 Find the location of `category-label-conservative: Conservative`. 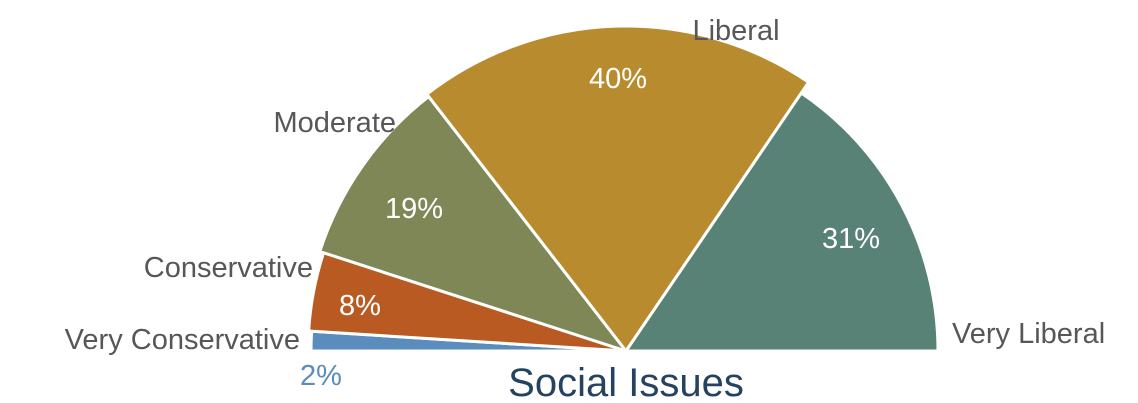

category-label-conservative: Conservative is located at coordinates (228, 268).